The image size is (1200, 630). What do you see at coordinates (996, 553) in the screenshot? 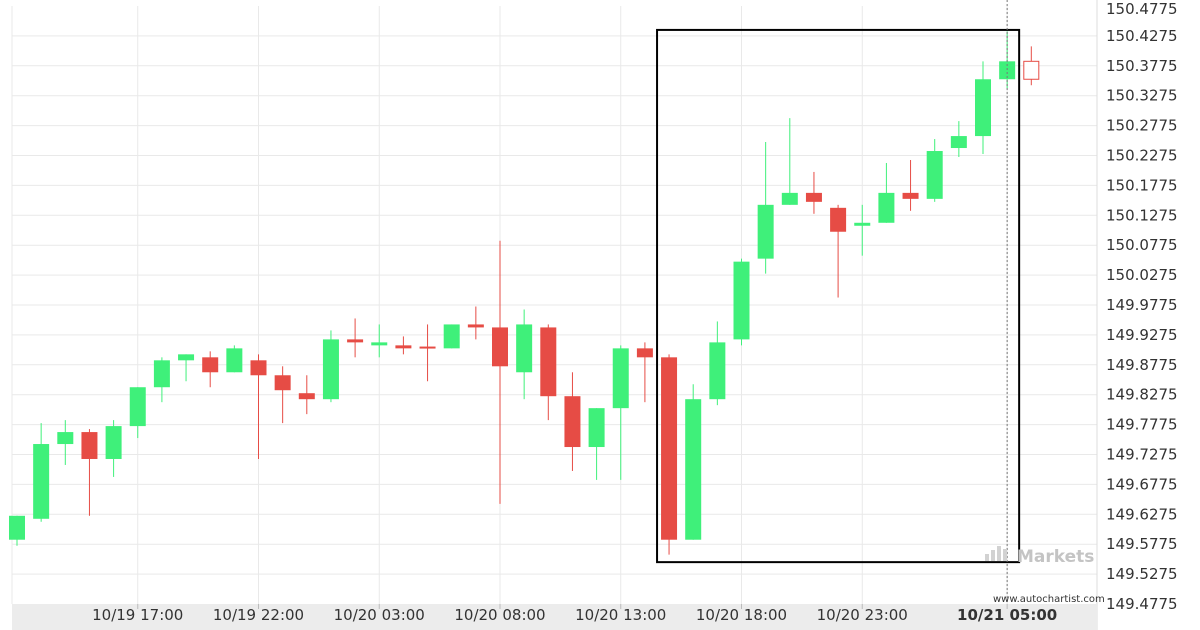
I see `bar-chart-logo-icon` at bounding box center [996, 553].